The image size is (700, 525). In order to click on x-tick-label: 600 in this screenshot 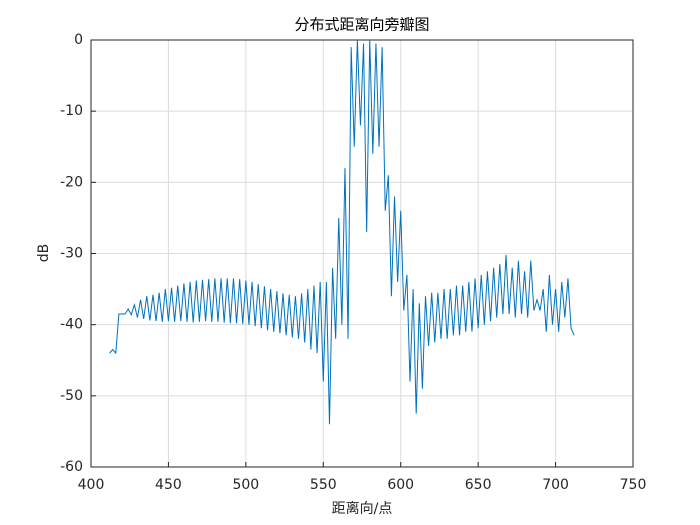, I will do `click(400, 485)`.